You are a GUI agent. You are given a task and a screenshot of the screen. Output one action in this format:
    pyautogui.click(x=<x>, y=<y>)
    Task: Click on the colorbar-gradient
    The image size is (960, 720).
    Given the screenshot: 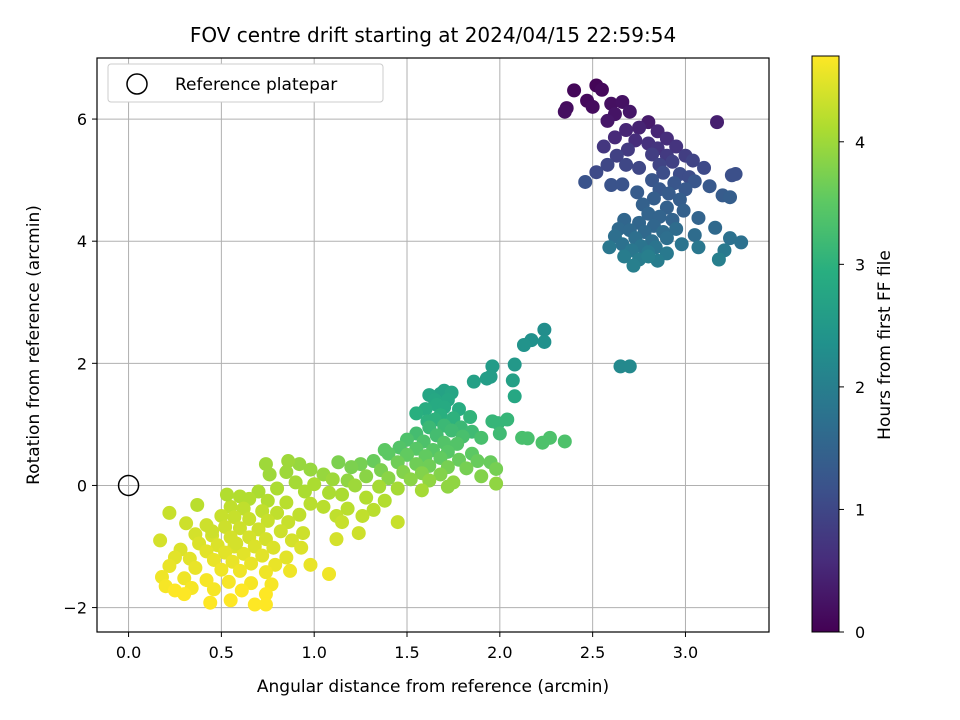 What is the action you would take?
    pyautogui.click(x=825, y=344)
    